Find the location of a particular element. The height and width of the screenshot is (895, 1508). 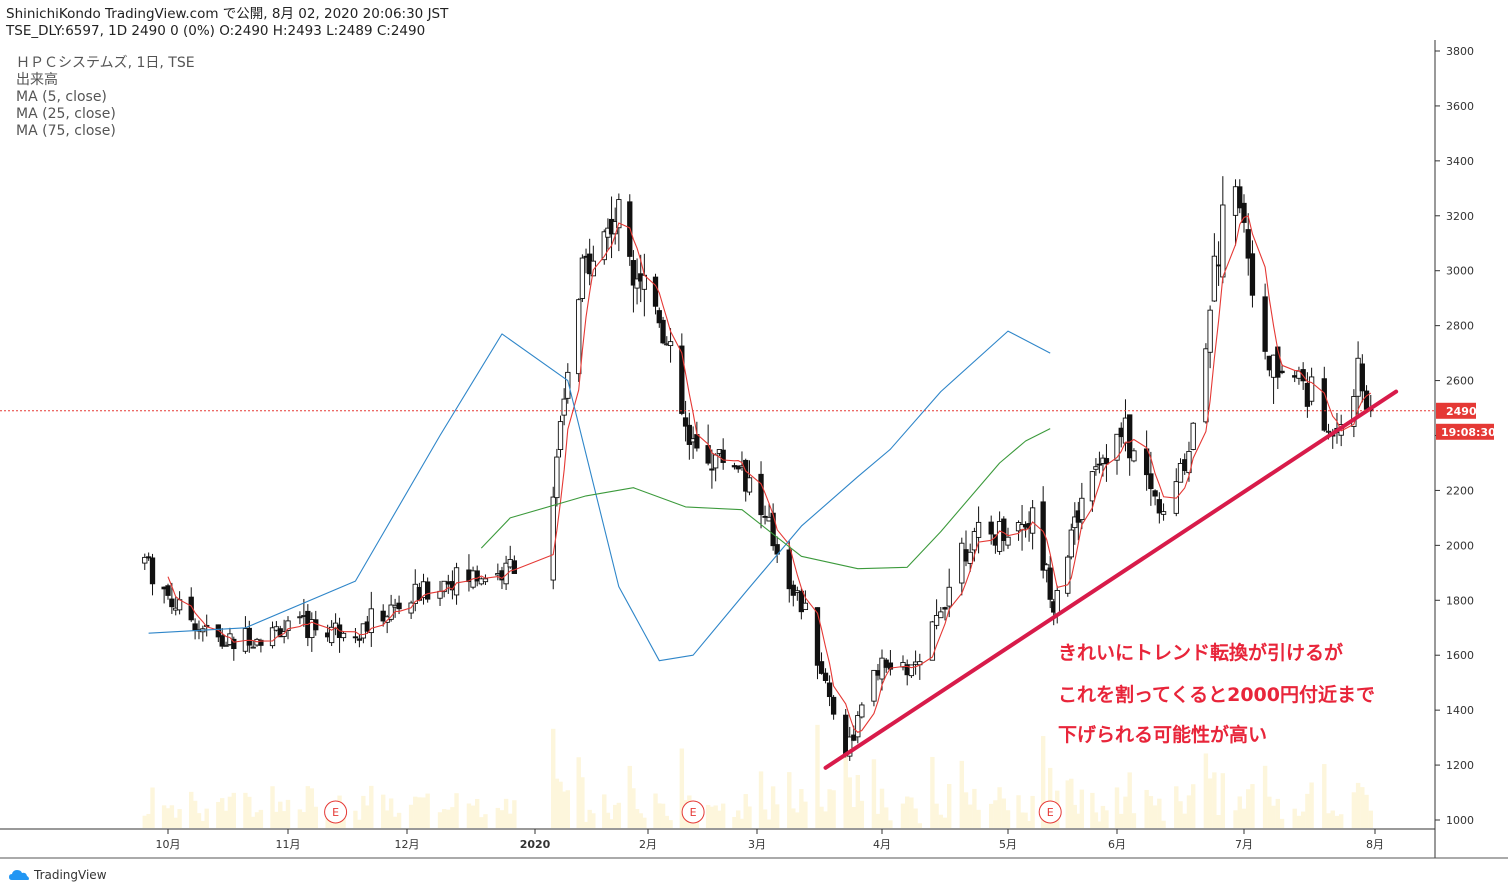

y-tick-label: 3000 is located at coordinates (1460, 271).